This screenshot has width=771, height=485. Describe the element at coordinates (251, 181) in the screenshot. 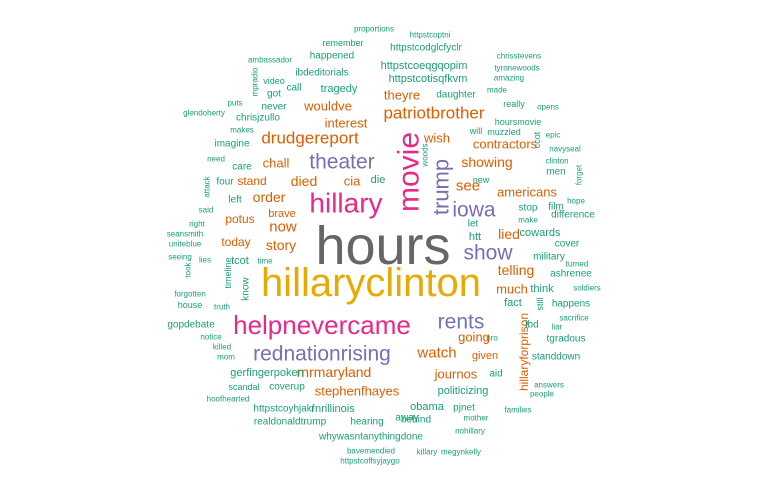

I see `word-stand: stand` at that location.